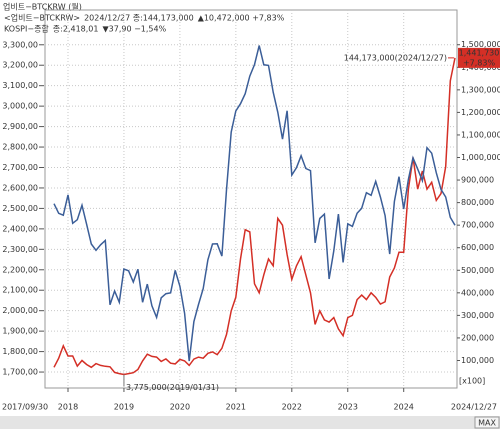 This screenshot has height=429, width=500. Describe the element at coordinates (20, 187) in the screenshot. I see `y-tick-label: 2,600,00` at that location.